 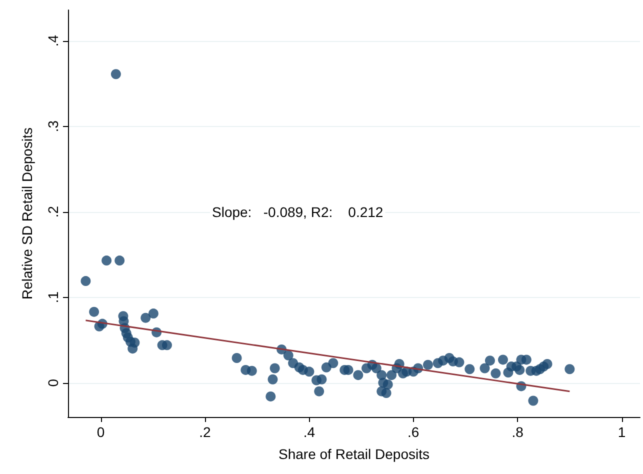 I want to click on annotation: Slope: -0.089, R2: 0.212, so click(x=298, y=212).